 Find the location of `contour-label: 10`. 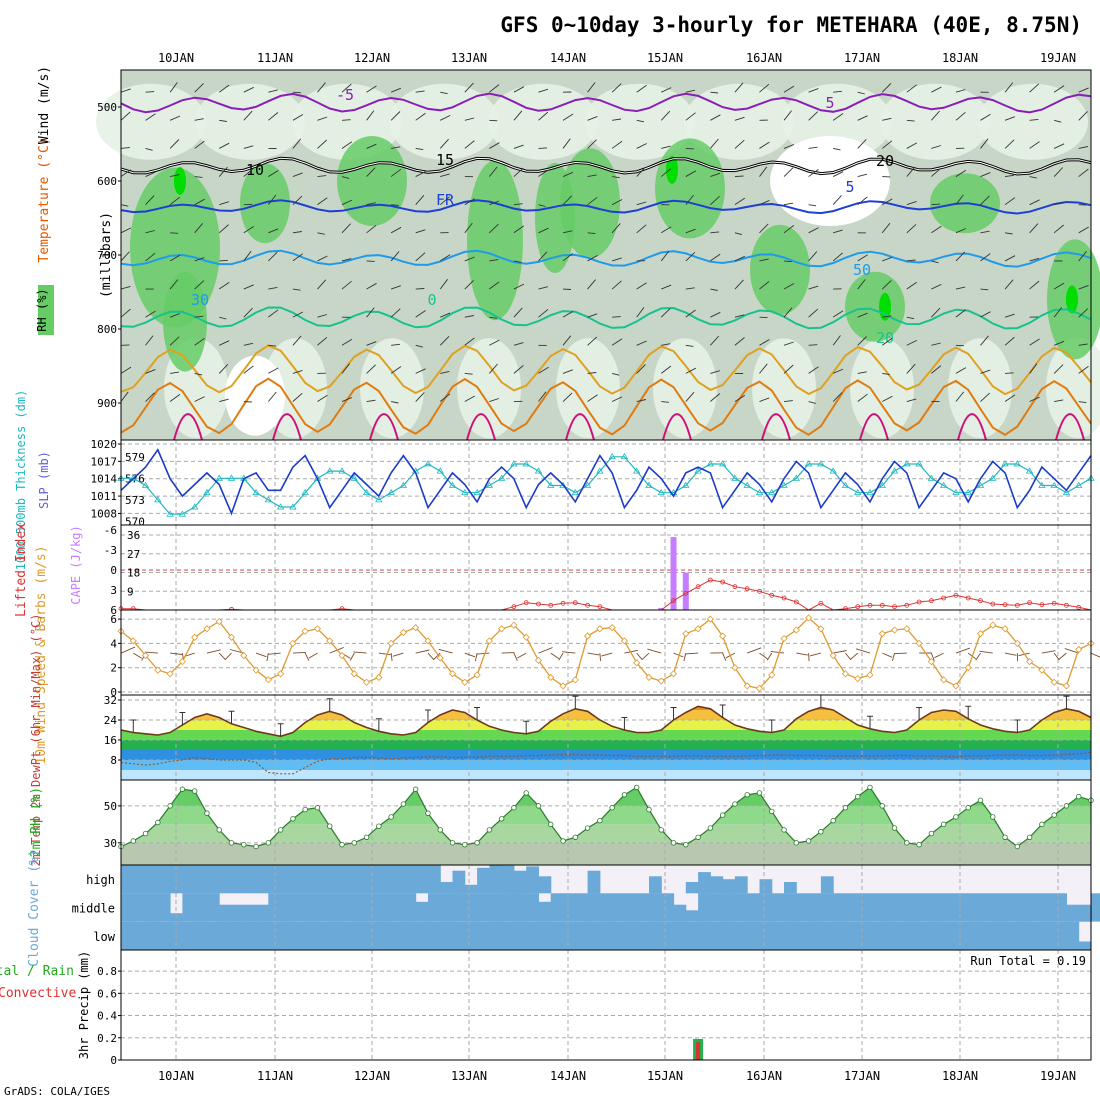

contour-label: 10 is located at coordinates (255, 170).